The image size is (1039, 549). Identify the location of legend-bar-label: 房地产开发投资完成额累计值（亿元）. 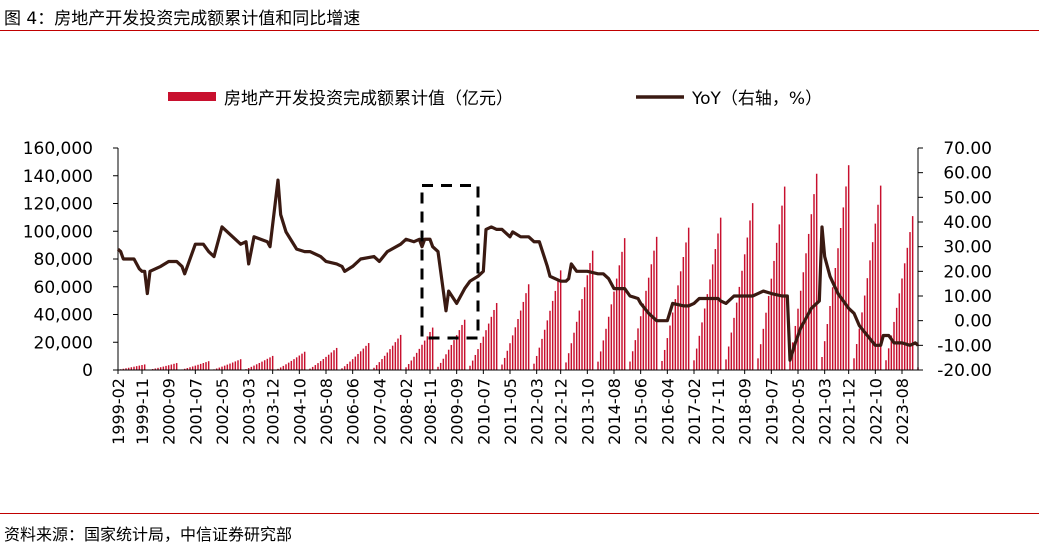
(368, 99).